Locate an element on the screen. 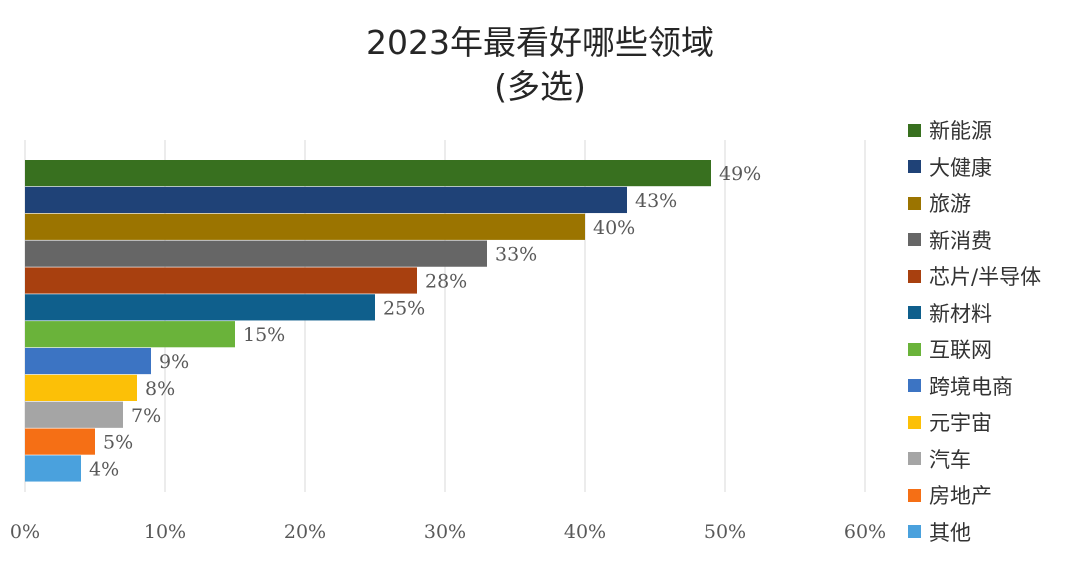  legend-label: 跨境电商 is located at coordinates (971, 386).